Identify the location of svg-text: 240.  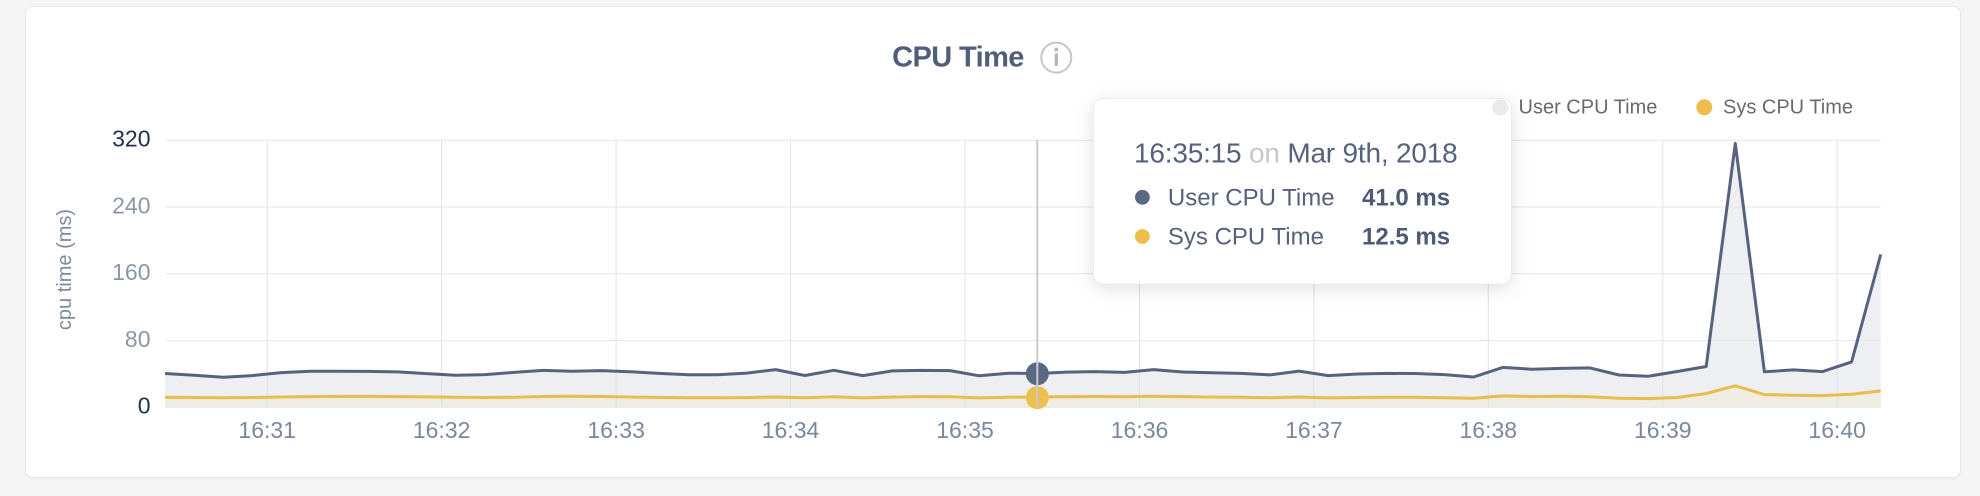
(131, 205).